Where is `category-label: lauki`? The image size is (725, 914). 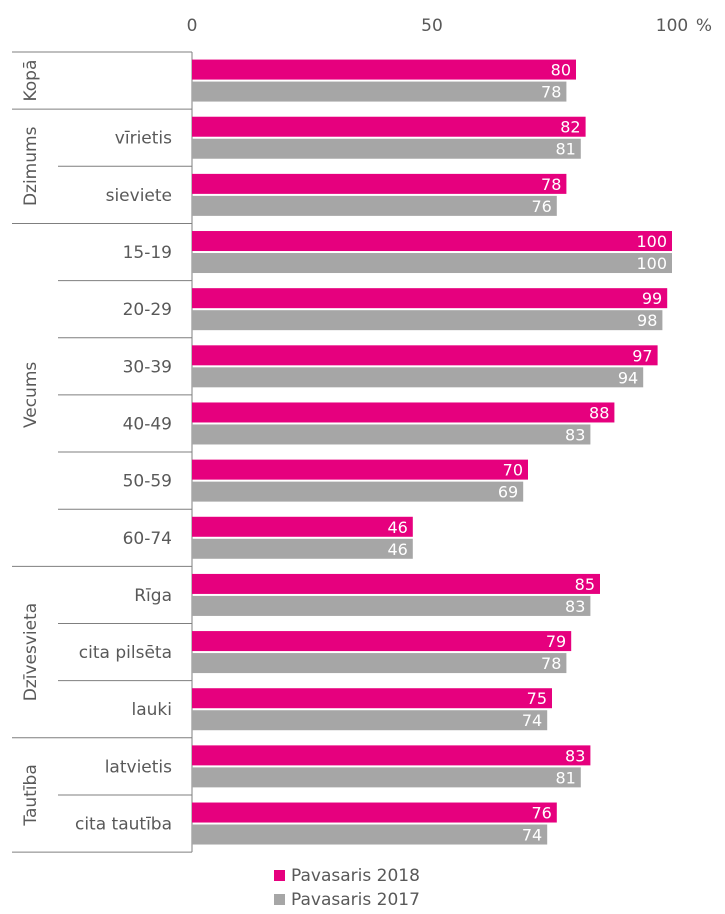 category-label: lauki is located at coordinates (152, 710).